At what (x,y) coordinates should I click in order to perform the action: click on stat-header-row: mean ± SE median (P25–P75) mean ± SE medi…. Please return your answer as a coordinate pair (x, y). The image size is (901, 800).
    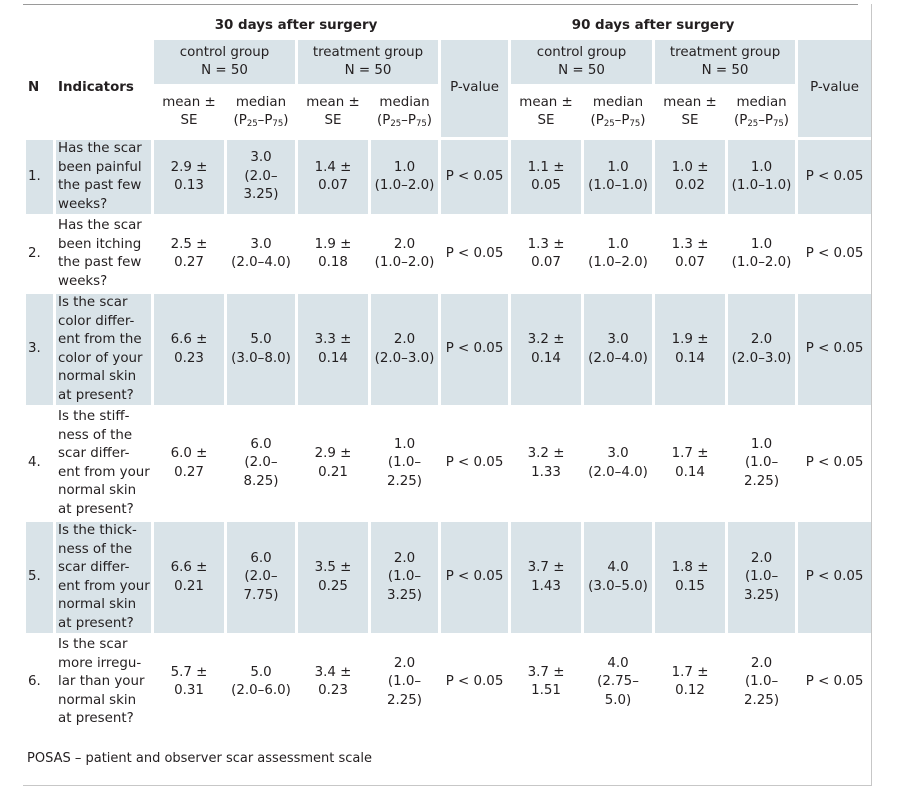
    Looking at the image, I should click on (448, 112).